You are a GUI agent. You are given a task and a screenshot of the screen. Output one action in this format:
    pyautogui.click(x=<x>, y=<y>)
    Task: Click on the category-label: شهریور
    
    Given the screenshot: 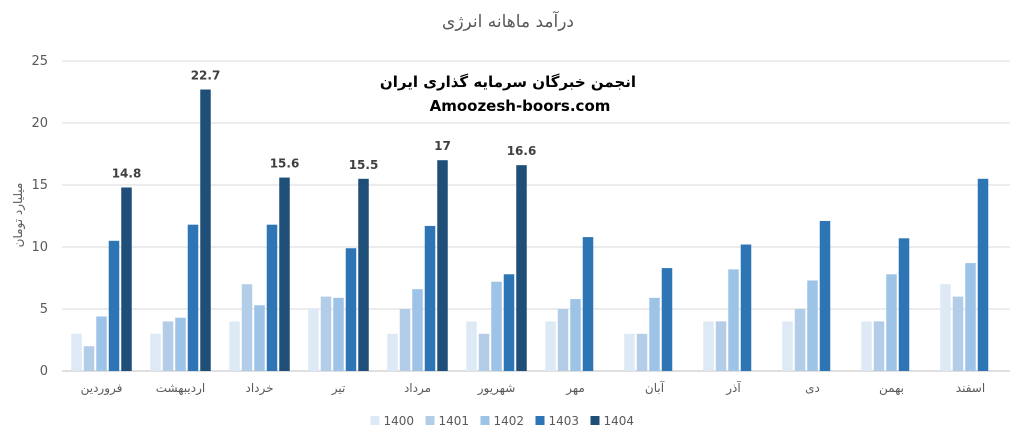 What is the action you would take?
    pyautogui.click(x=496, y=388)
    